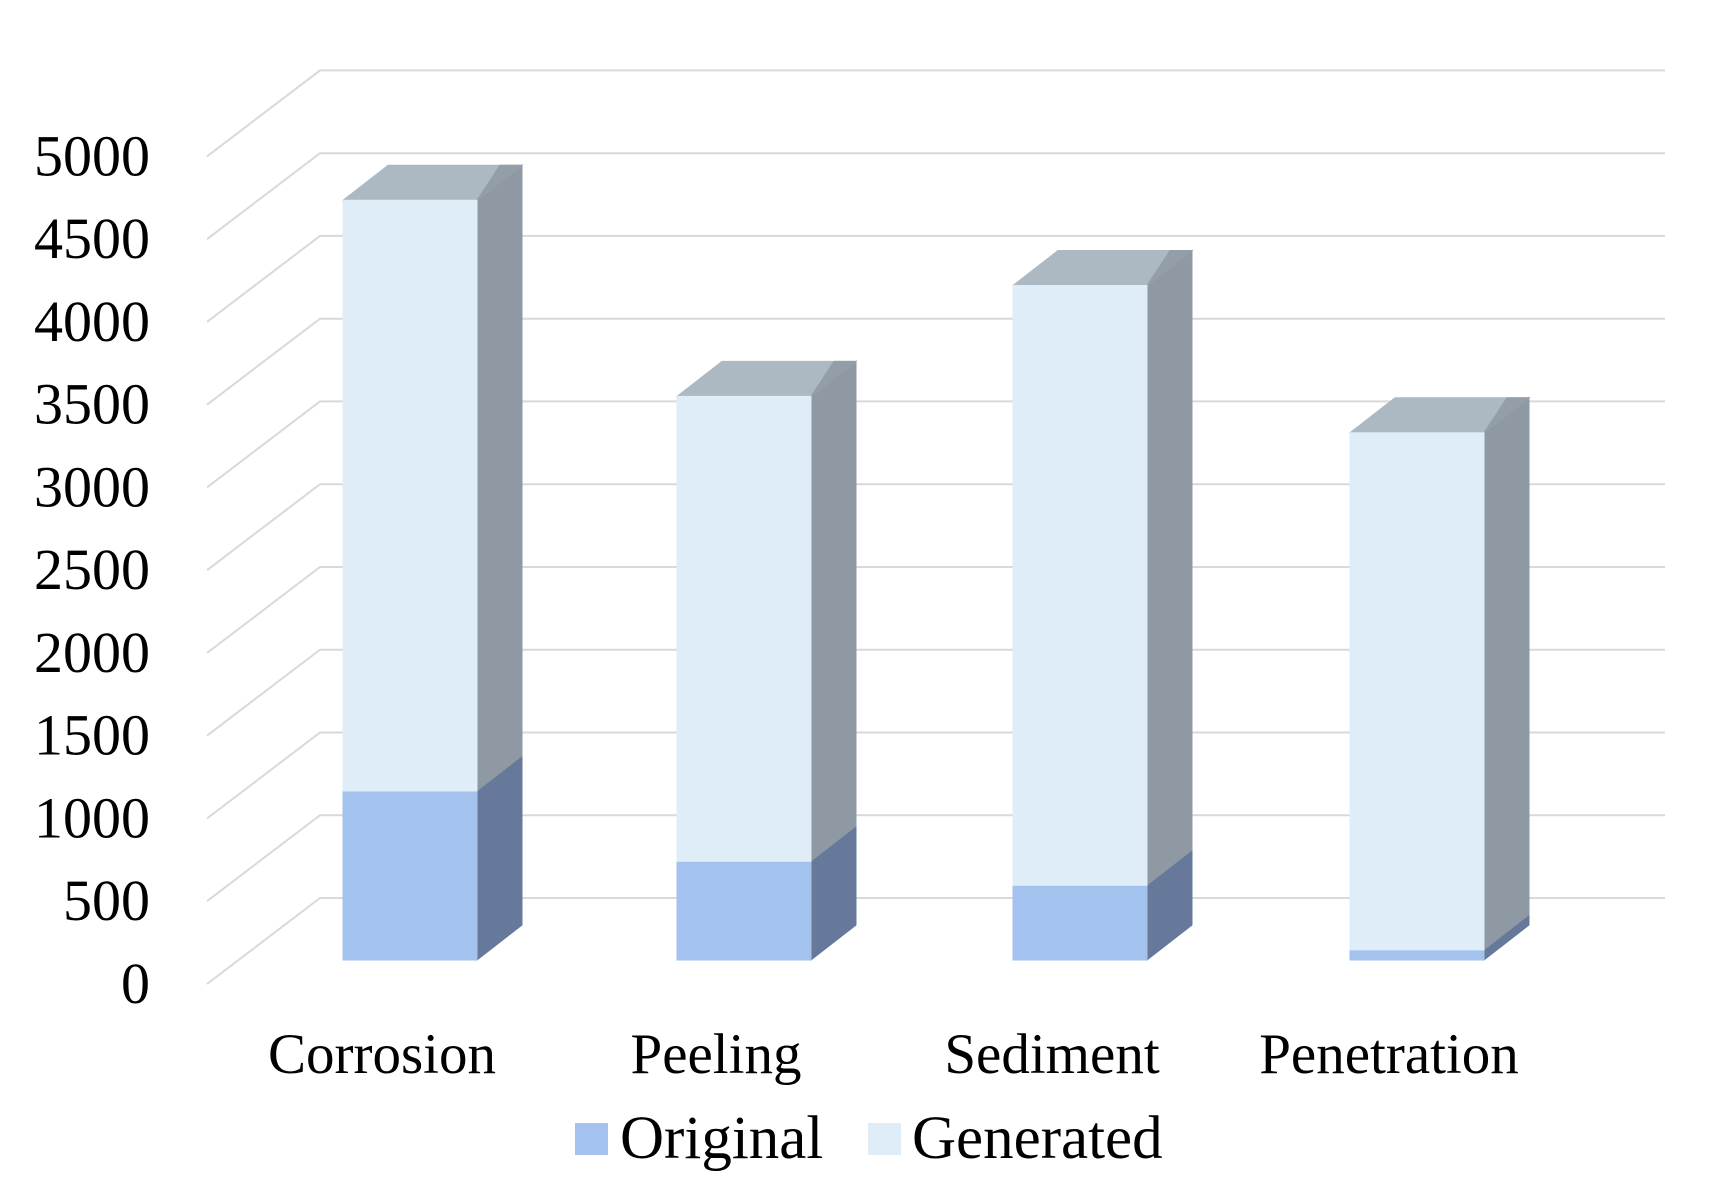  Describe the element at coordinates (500, 182) in the screenshot. I see `bar-top-wedge-corrosion` at that location.